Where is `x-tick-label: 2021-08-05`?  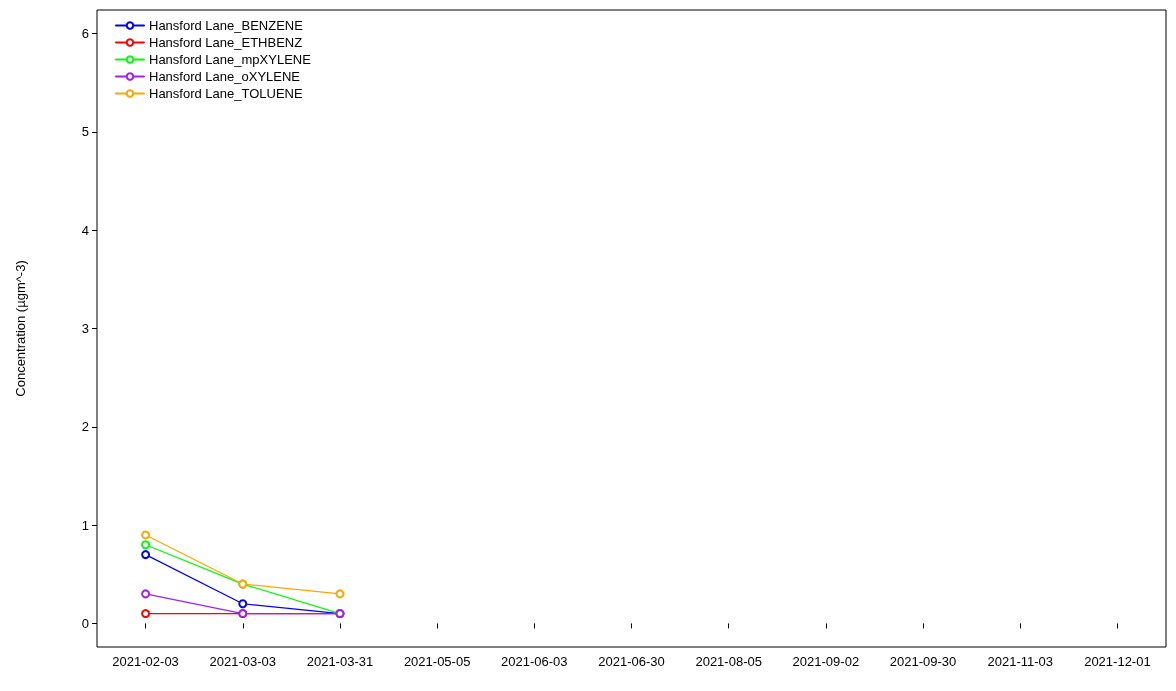 x-tick-label: 2021-08-05 is located at coordinates (728, 661).